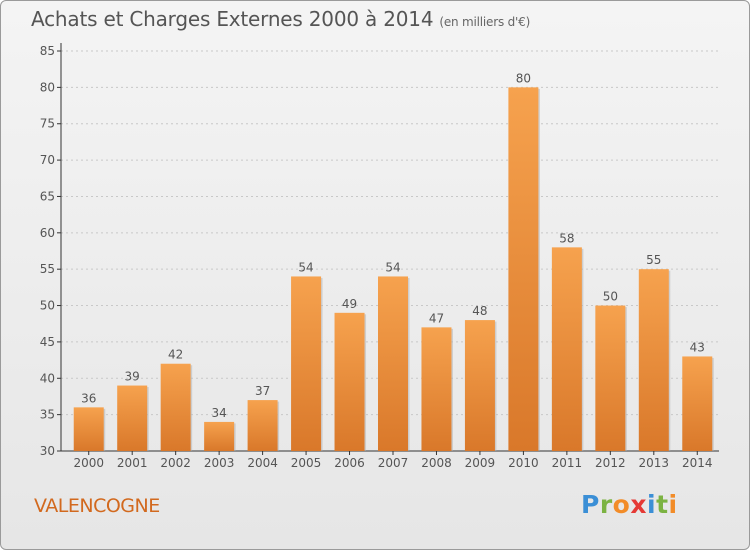 The width and height of the screenshot is (750, 550). I want to click on x-tick-label: 2002, so click(175, 463).